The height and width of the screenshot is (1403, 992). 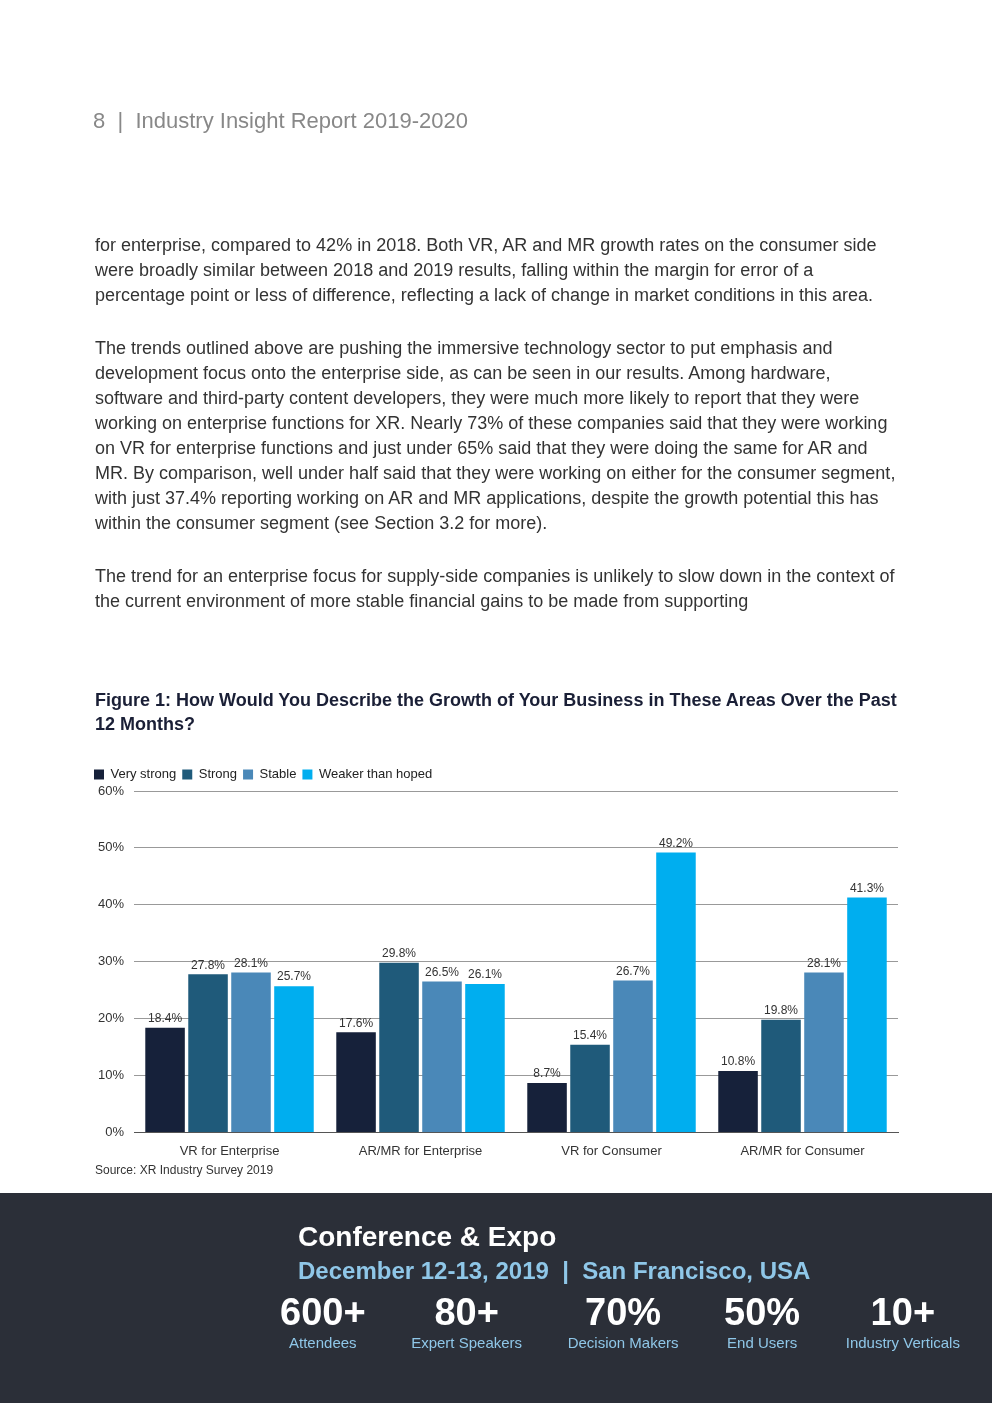 I want to click on text: The trends outlined above are pushing the immersive technology sector to put emphasis and development focus onto the enterprise side, as can be seen in our results. Among hardware, software and third-party content developers, they were much more likely to report that they were working on enterprise functions for XR. Nearly 73% of these companies said that they were working on VR for enterprise functions and just under 65% said that they were doing the same for AR and MR. By comparison, well under half said that they were working on either for the consumer segment, with just 37.4% reporting working on AR and MR applications, despite the growth potential this has within the consumer segment (see Section 3.2 for more)., so click(x=496, y=436).